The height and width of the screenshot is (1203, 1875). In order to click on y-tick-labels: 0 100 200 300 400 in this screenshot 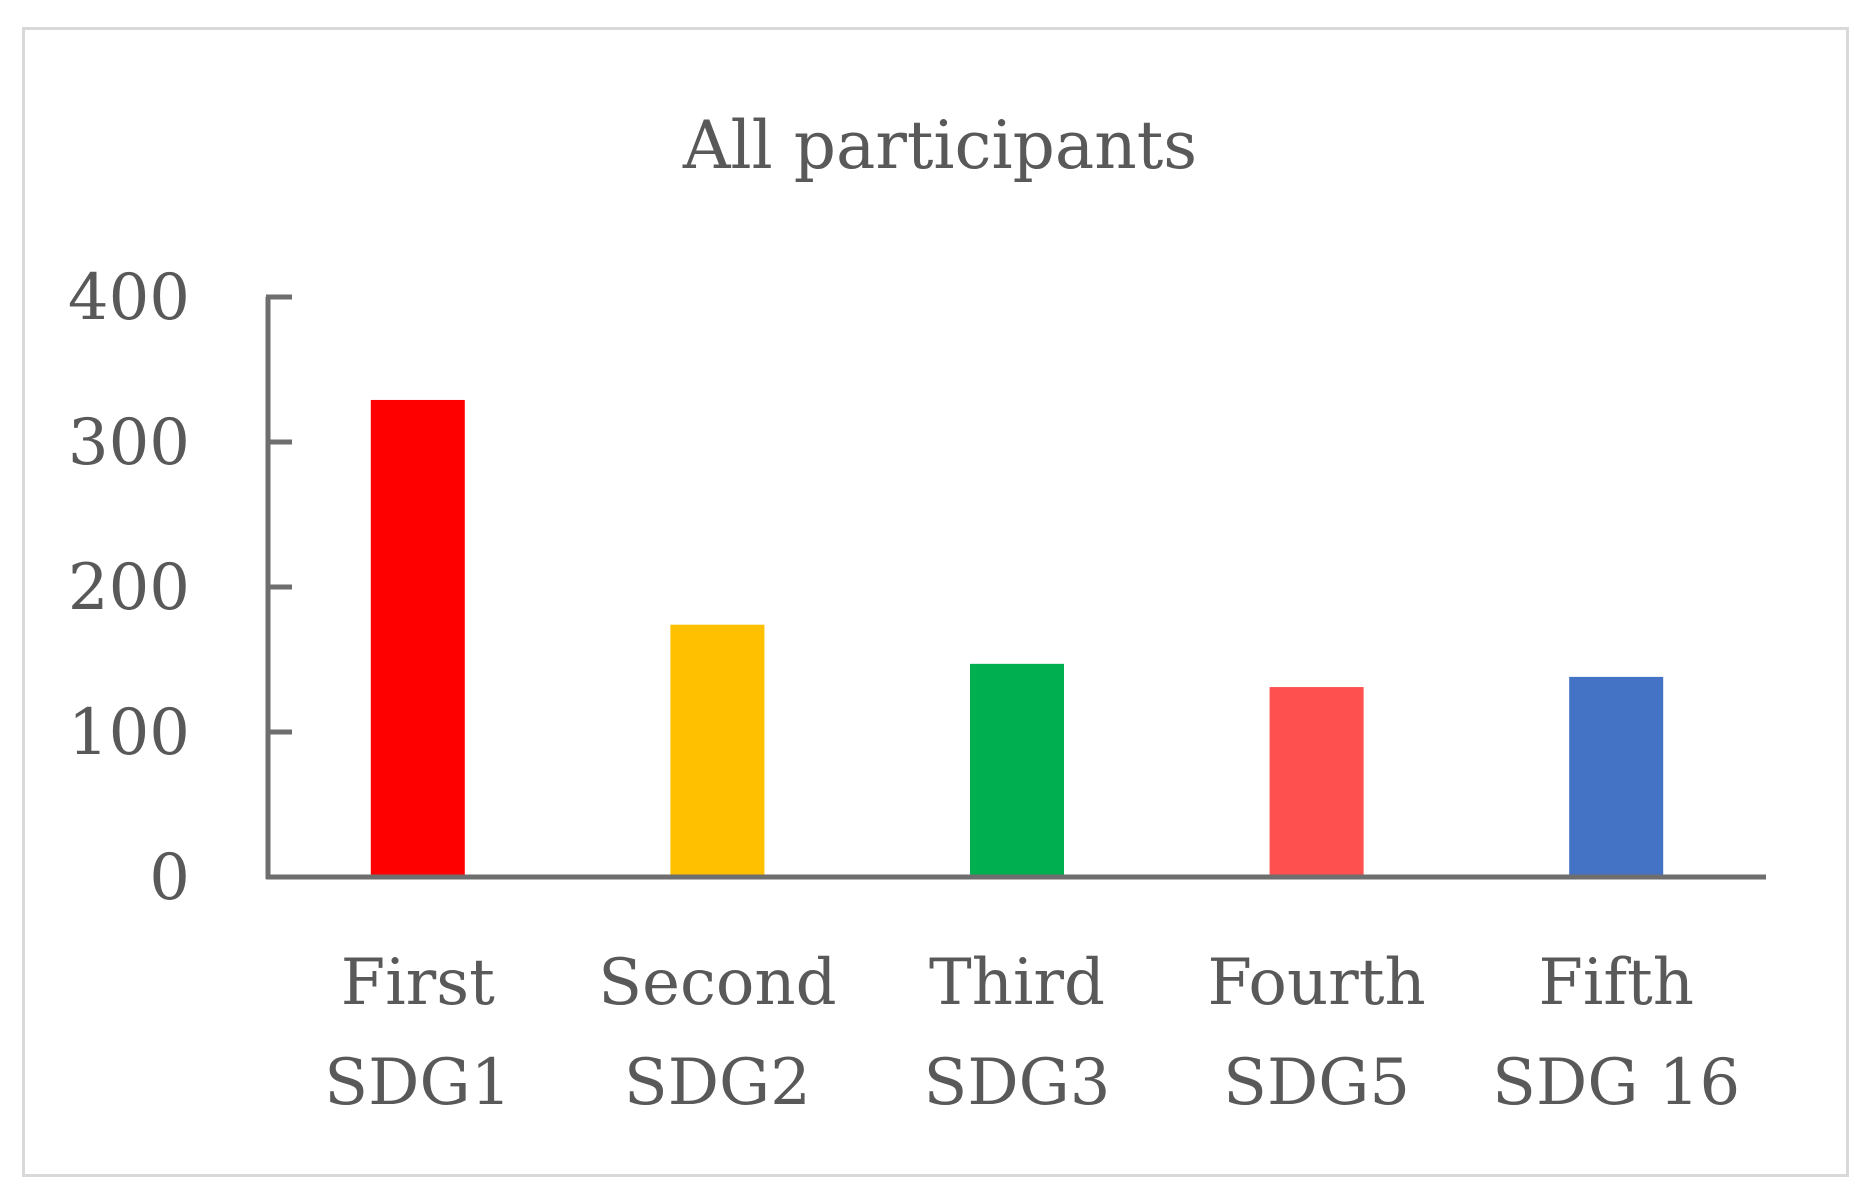, I will do `click(129, 588)`.